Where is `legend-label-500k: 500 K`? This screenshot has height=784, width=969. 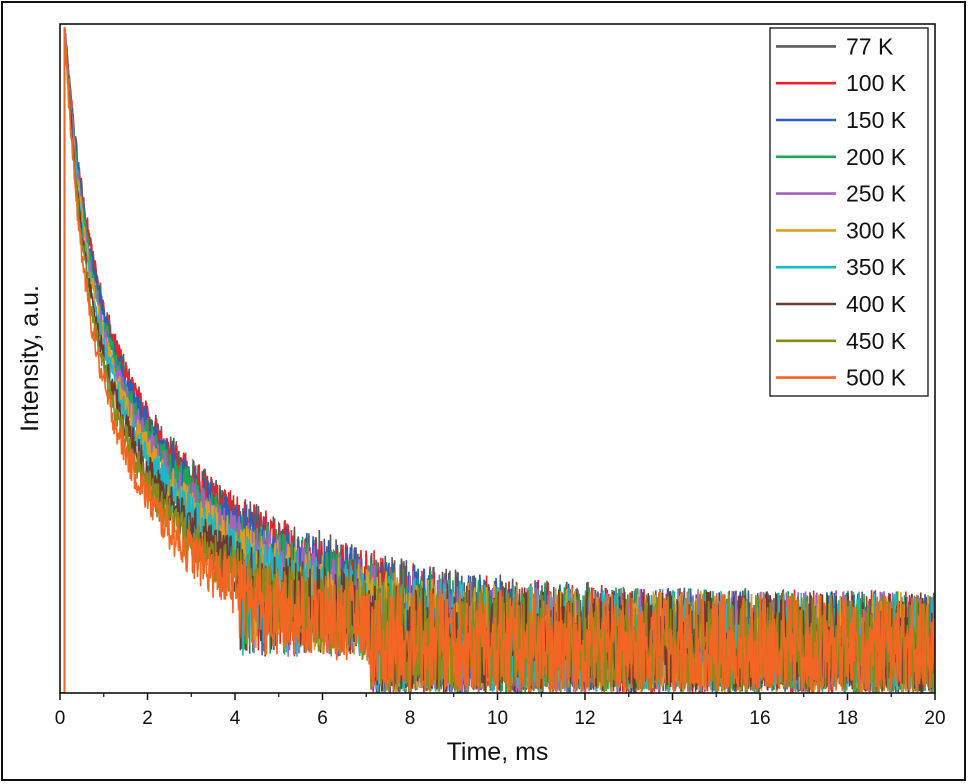 legend-label-500k: 500 K is located at coordinates (876, 378).